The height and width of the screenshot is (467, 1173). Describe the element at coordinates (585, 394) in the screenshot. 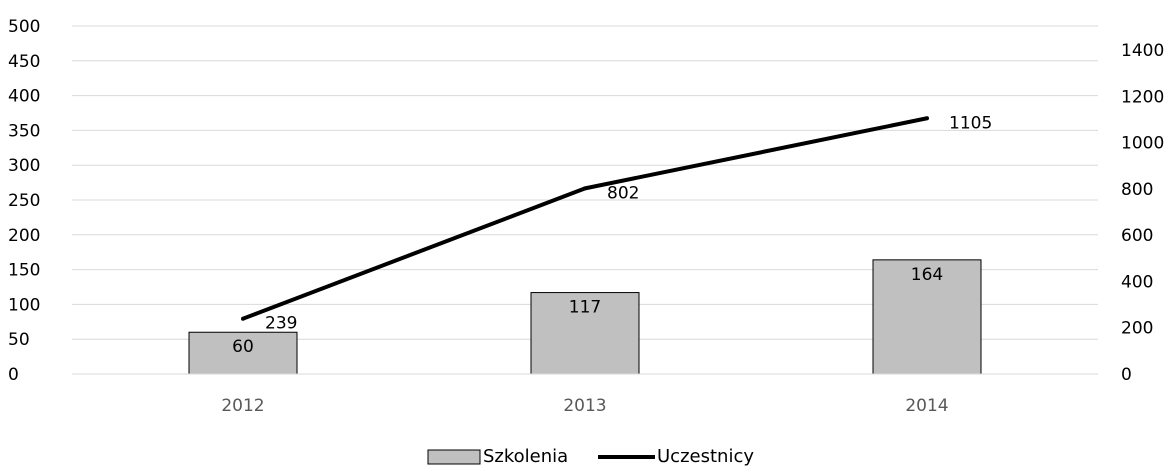

I see `x-axis: 2012 2013 2014` at that location.